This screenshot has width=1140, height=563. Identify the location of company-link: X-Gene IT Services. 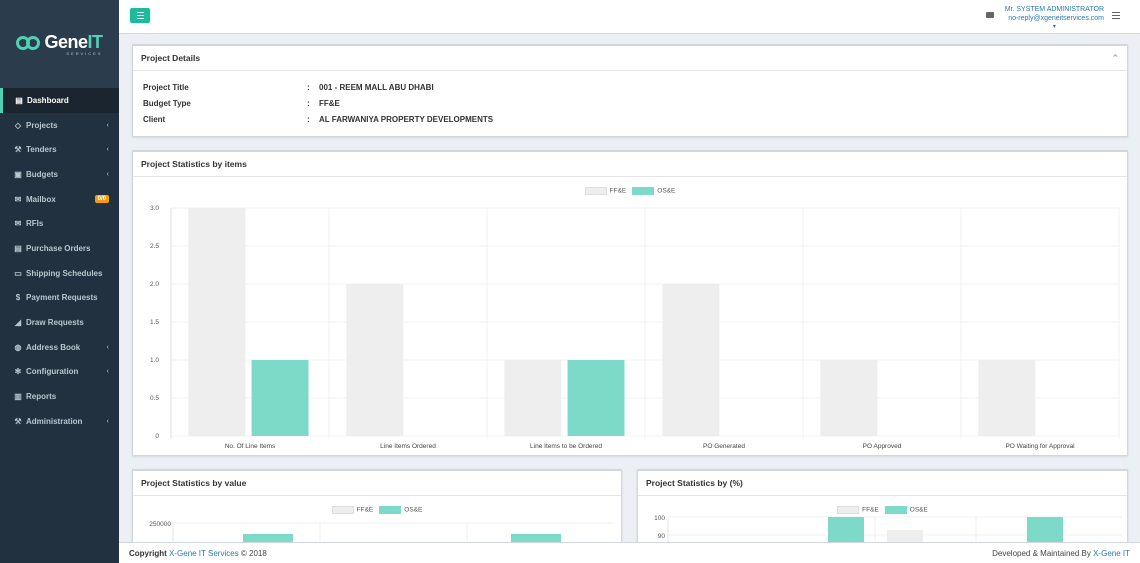
(204, 553).